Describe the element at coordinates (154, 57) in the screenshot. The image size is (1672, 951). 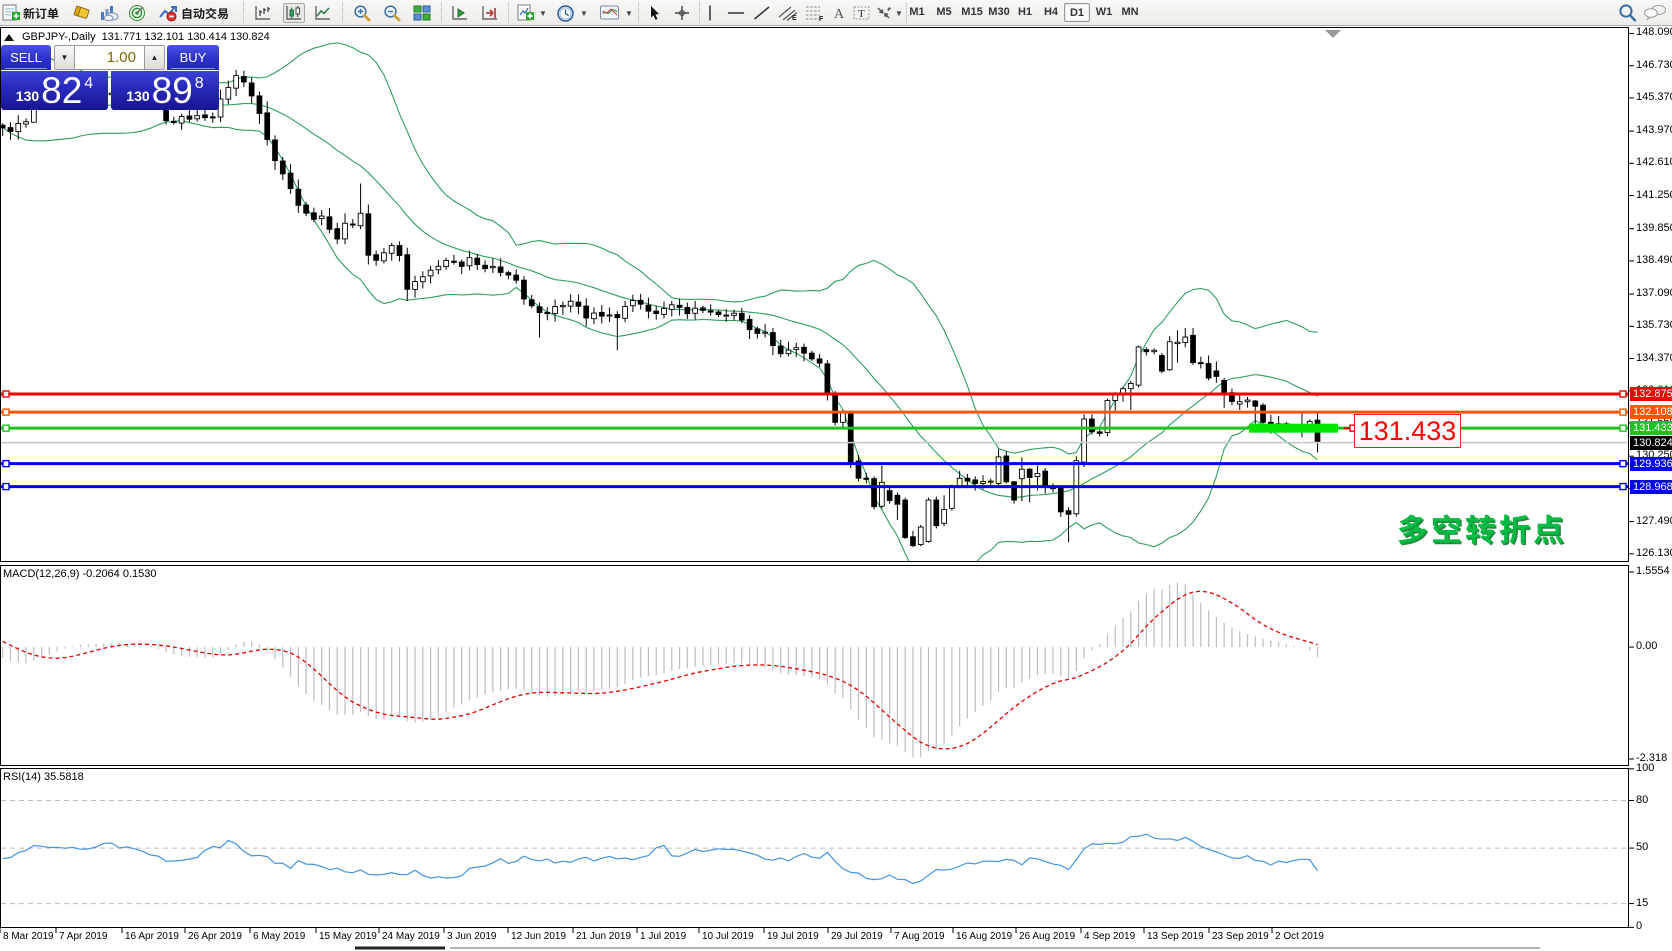
I see `volume-increase-button: ▲` at that location.